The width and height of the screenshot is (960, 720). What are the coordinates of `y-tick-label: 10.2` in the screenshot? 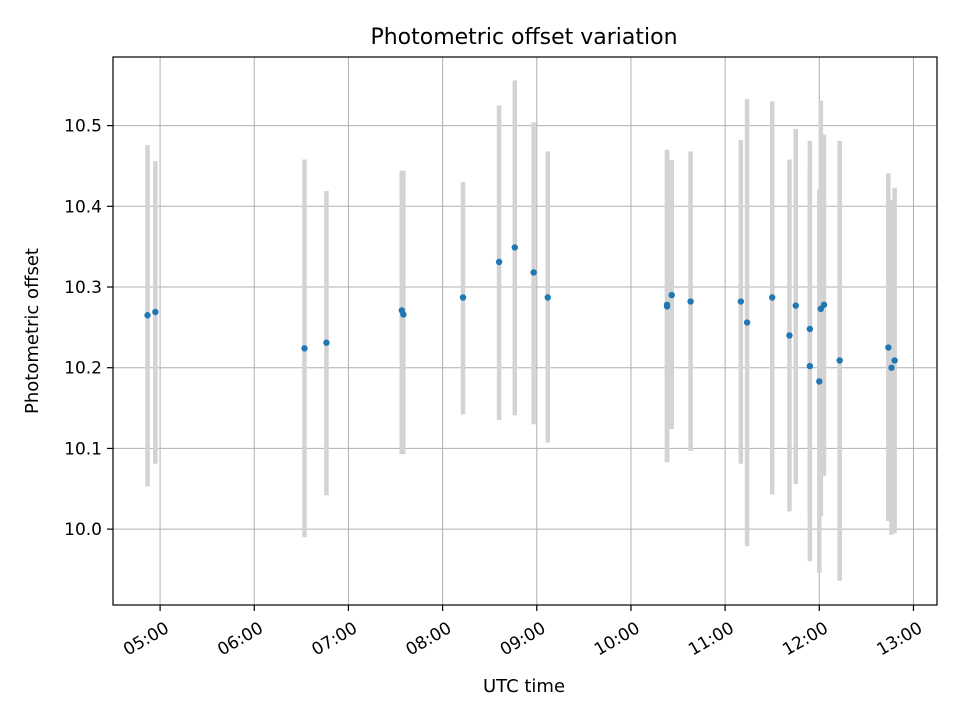 It's located at (83, 369).